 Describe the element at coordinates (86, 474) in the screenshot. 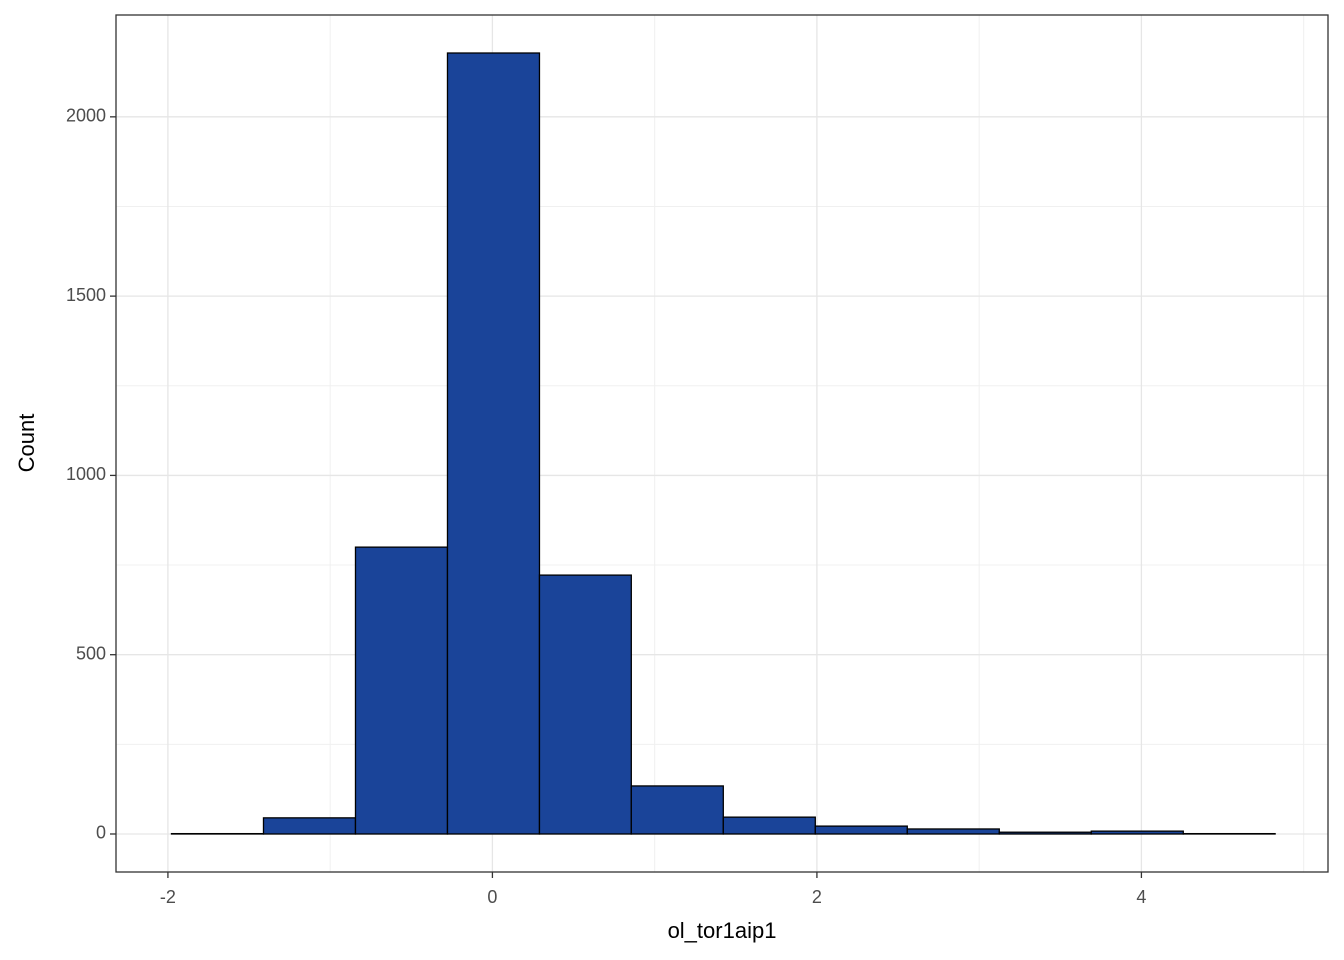

I see `y-tick-label: 1000` at that location.